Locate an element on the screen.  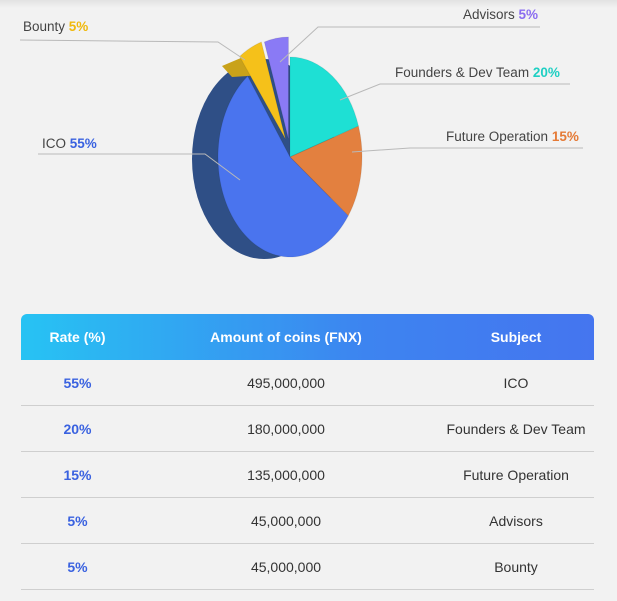
slice-advisors is located at coordinates (276, 88).